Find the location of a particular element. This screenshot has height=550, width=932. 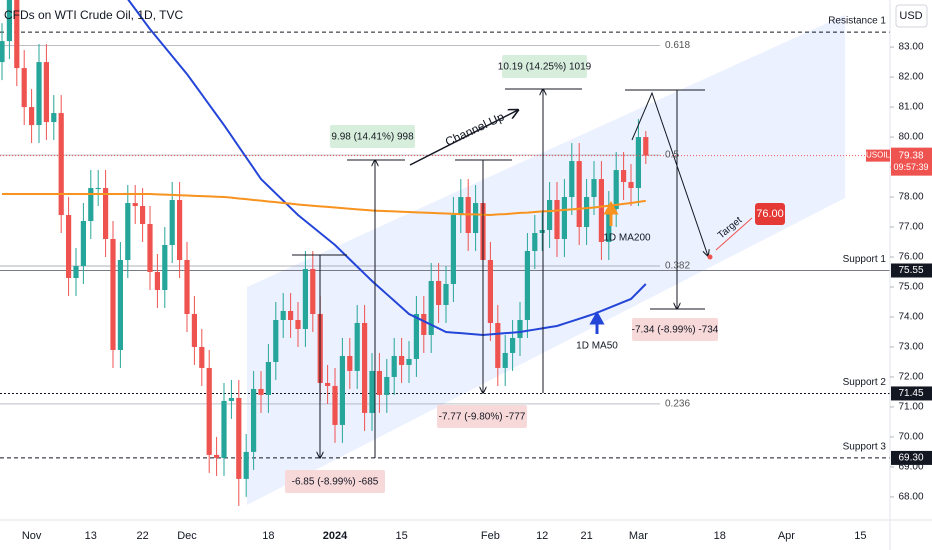

chart-title: CFDs on WTI Crude Oil, 1D, TVC is located at coordinates (93, 15).